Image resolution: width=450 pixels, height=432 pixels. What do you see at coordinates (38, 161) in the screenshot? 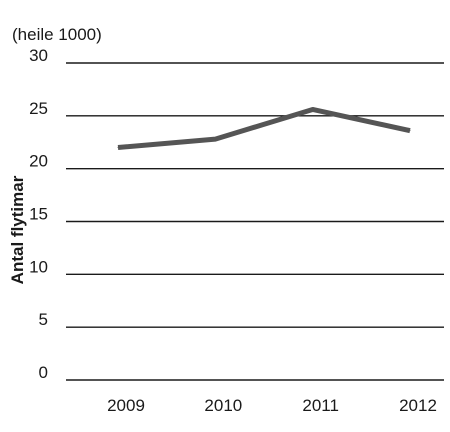
I see `y-tick-label: 20` at bounding box center [38, 161].